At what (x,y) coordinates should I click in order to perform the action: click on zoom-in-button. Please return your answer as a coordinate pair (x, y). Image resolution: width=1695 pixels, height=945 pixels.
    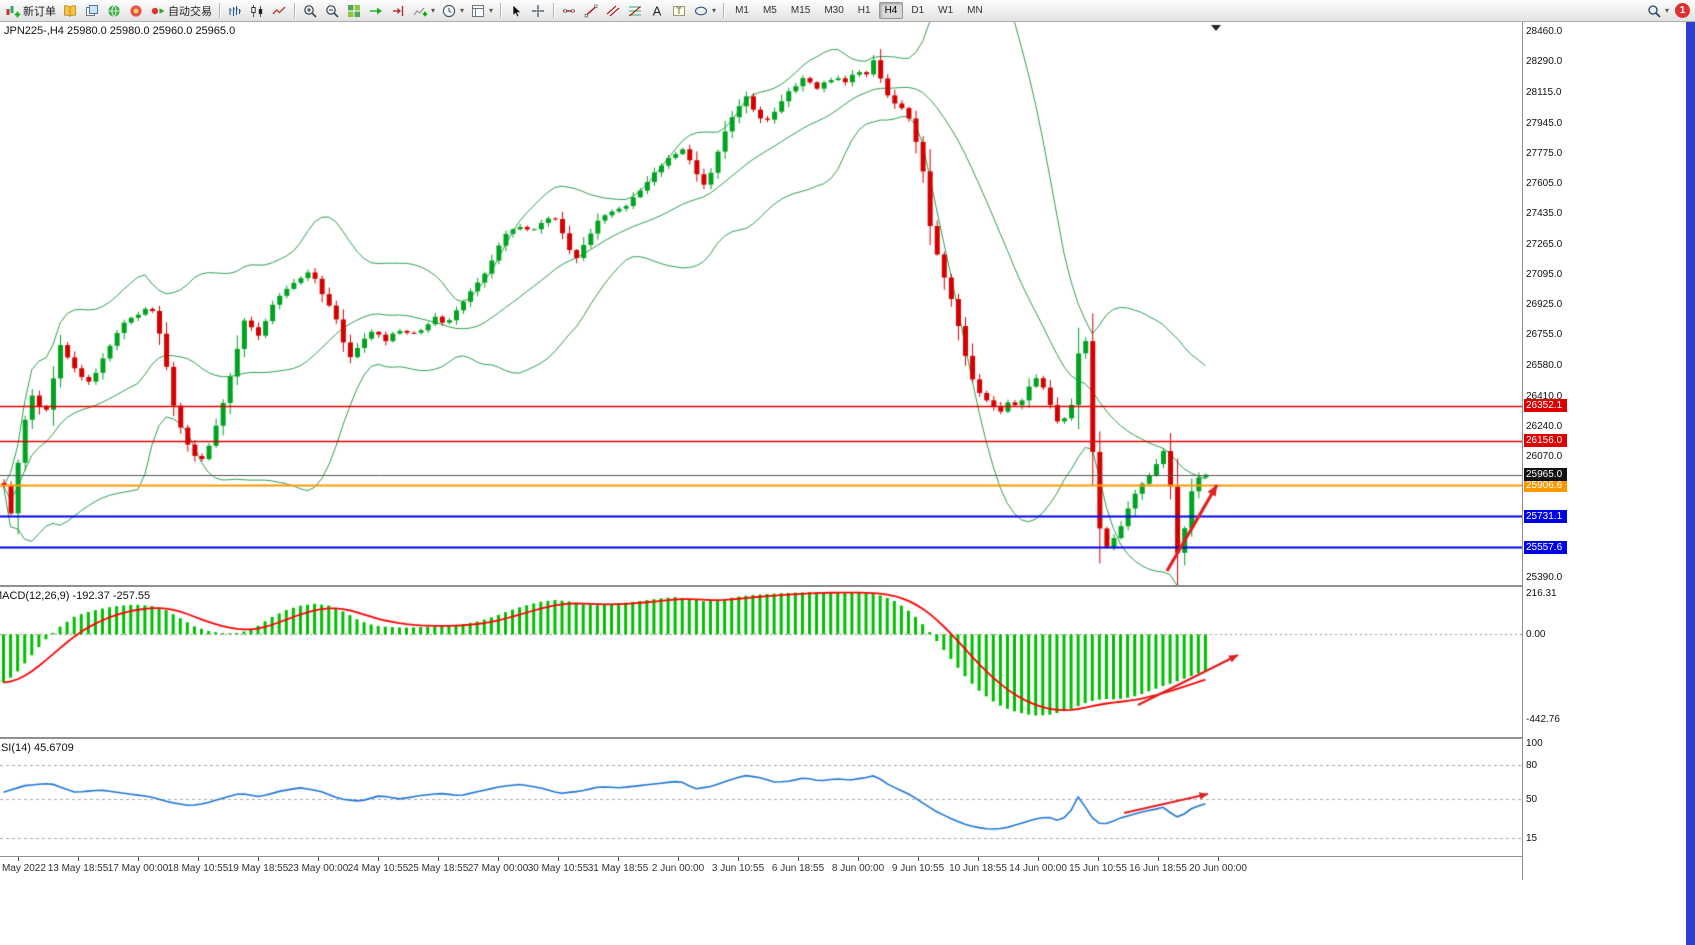
    Looking at the image, I should click on (310, 11).